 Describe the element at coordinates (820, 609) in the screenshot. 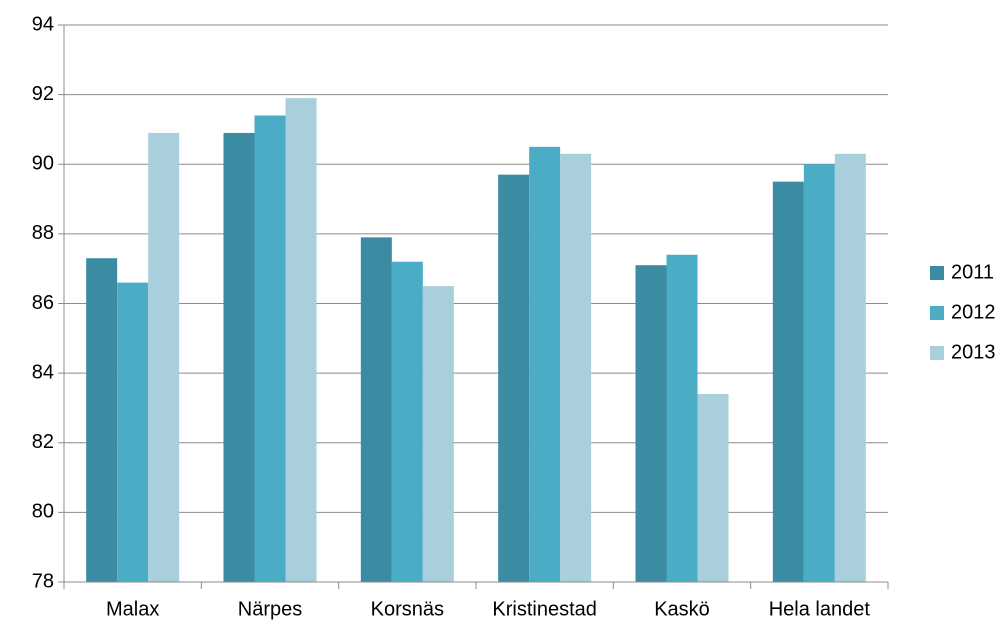

I see `x-tick-label: Hela landet` at that location.